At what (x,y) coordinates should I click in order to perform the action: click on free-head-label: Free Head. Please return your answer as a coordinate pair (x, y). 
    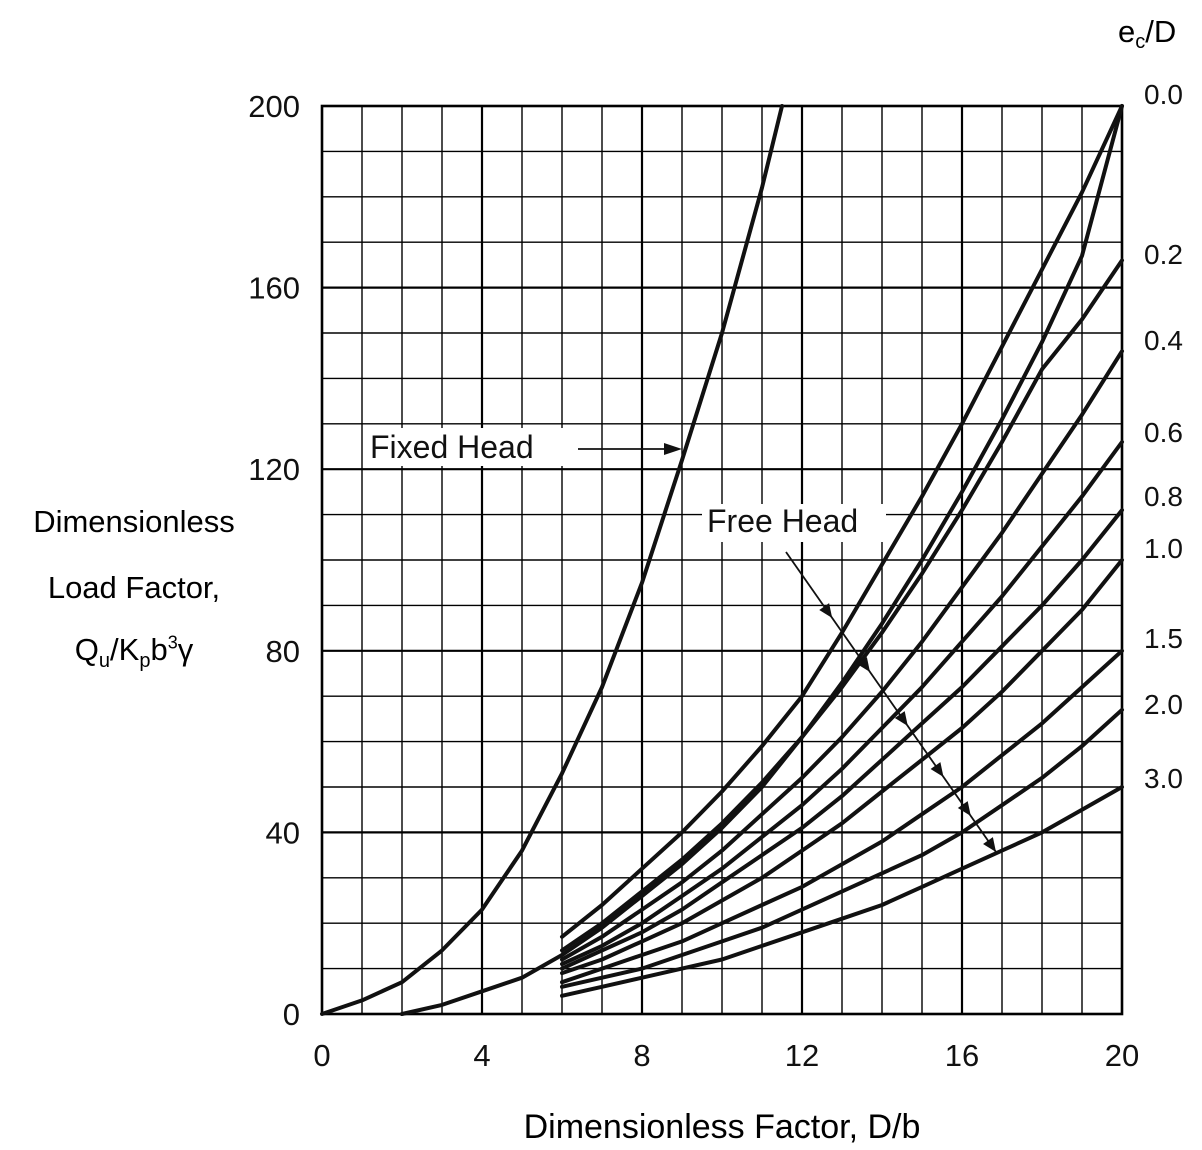
    Looking at the image, I should click on (782, 521).